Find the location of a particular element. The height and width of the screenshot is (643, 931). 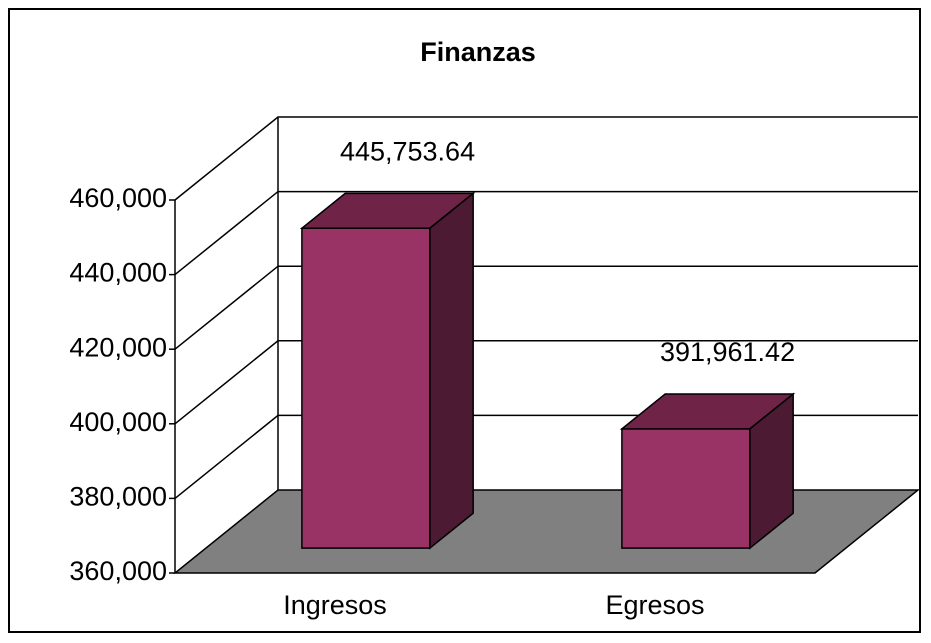

y-tick-label: 420,000 is located at coordinates (118, 347).